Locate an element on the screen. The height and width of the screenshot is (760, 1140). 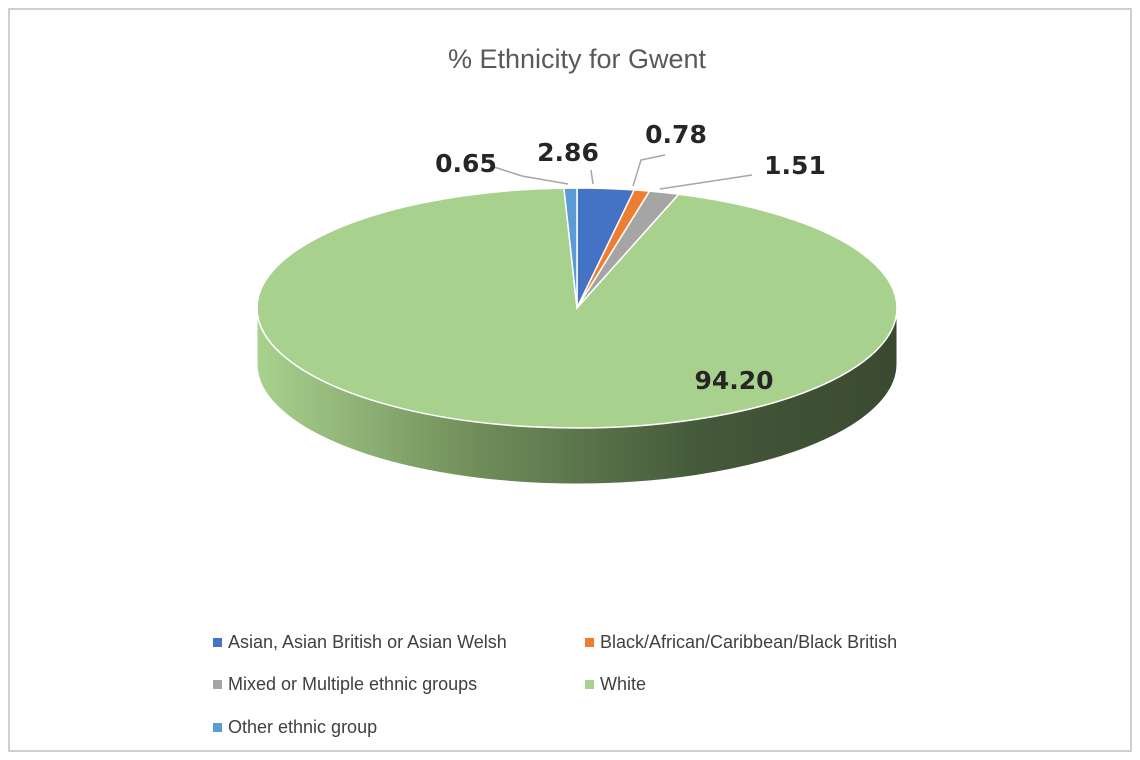
leader-line-mixed is located at coordinates (706, 182).